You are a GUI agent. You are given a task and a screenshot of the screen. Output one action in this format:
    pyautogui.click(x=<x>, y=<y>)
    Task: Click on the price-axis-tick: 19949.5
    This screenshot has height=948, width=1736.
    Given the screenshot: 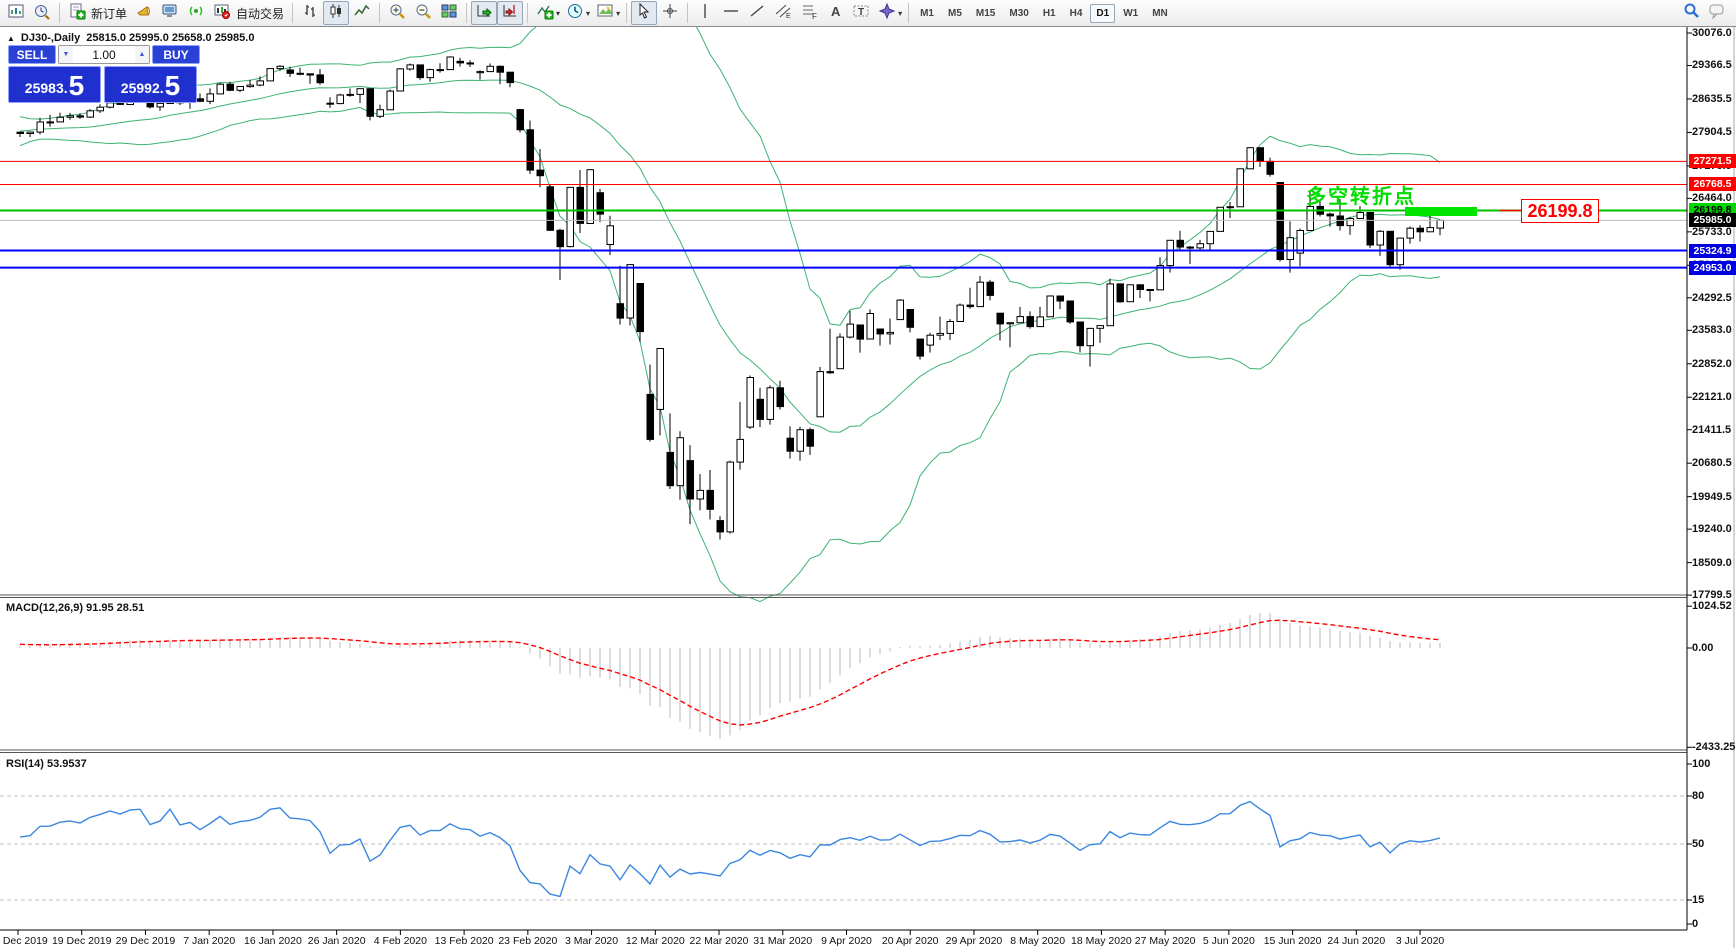 What is the action you would take?
    pyautogui.click(x=1712, y=496)
    